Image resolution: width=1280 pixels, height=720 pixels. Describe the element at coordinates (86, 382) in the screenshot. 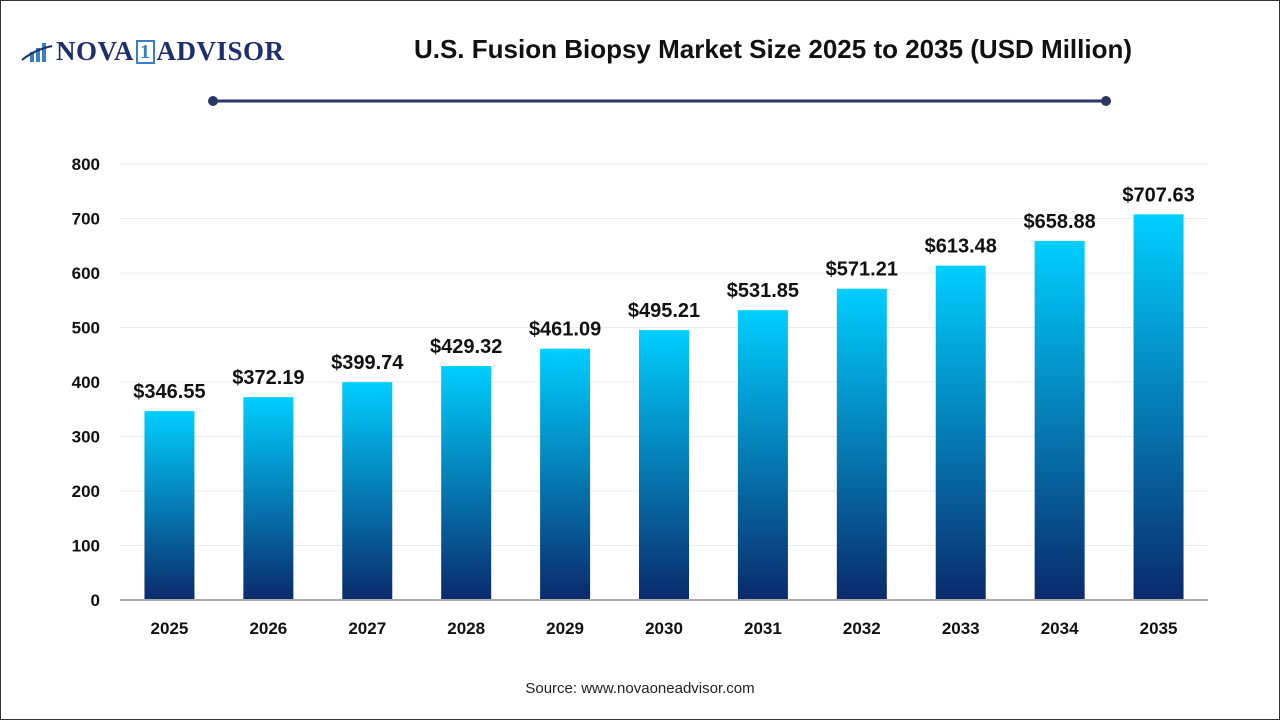

I see `y-tick-label: 400` at that location.